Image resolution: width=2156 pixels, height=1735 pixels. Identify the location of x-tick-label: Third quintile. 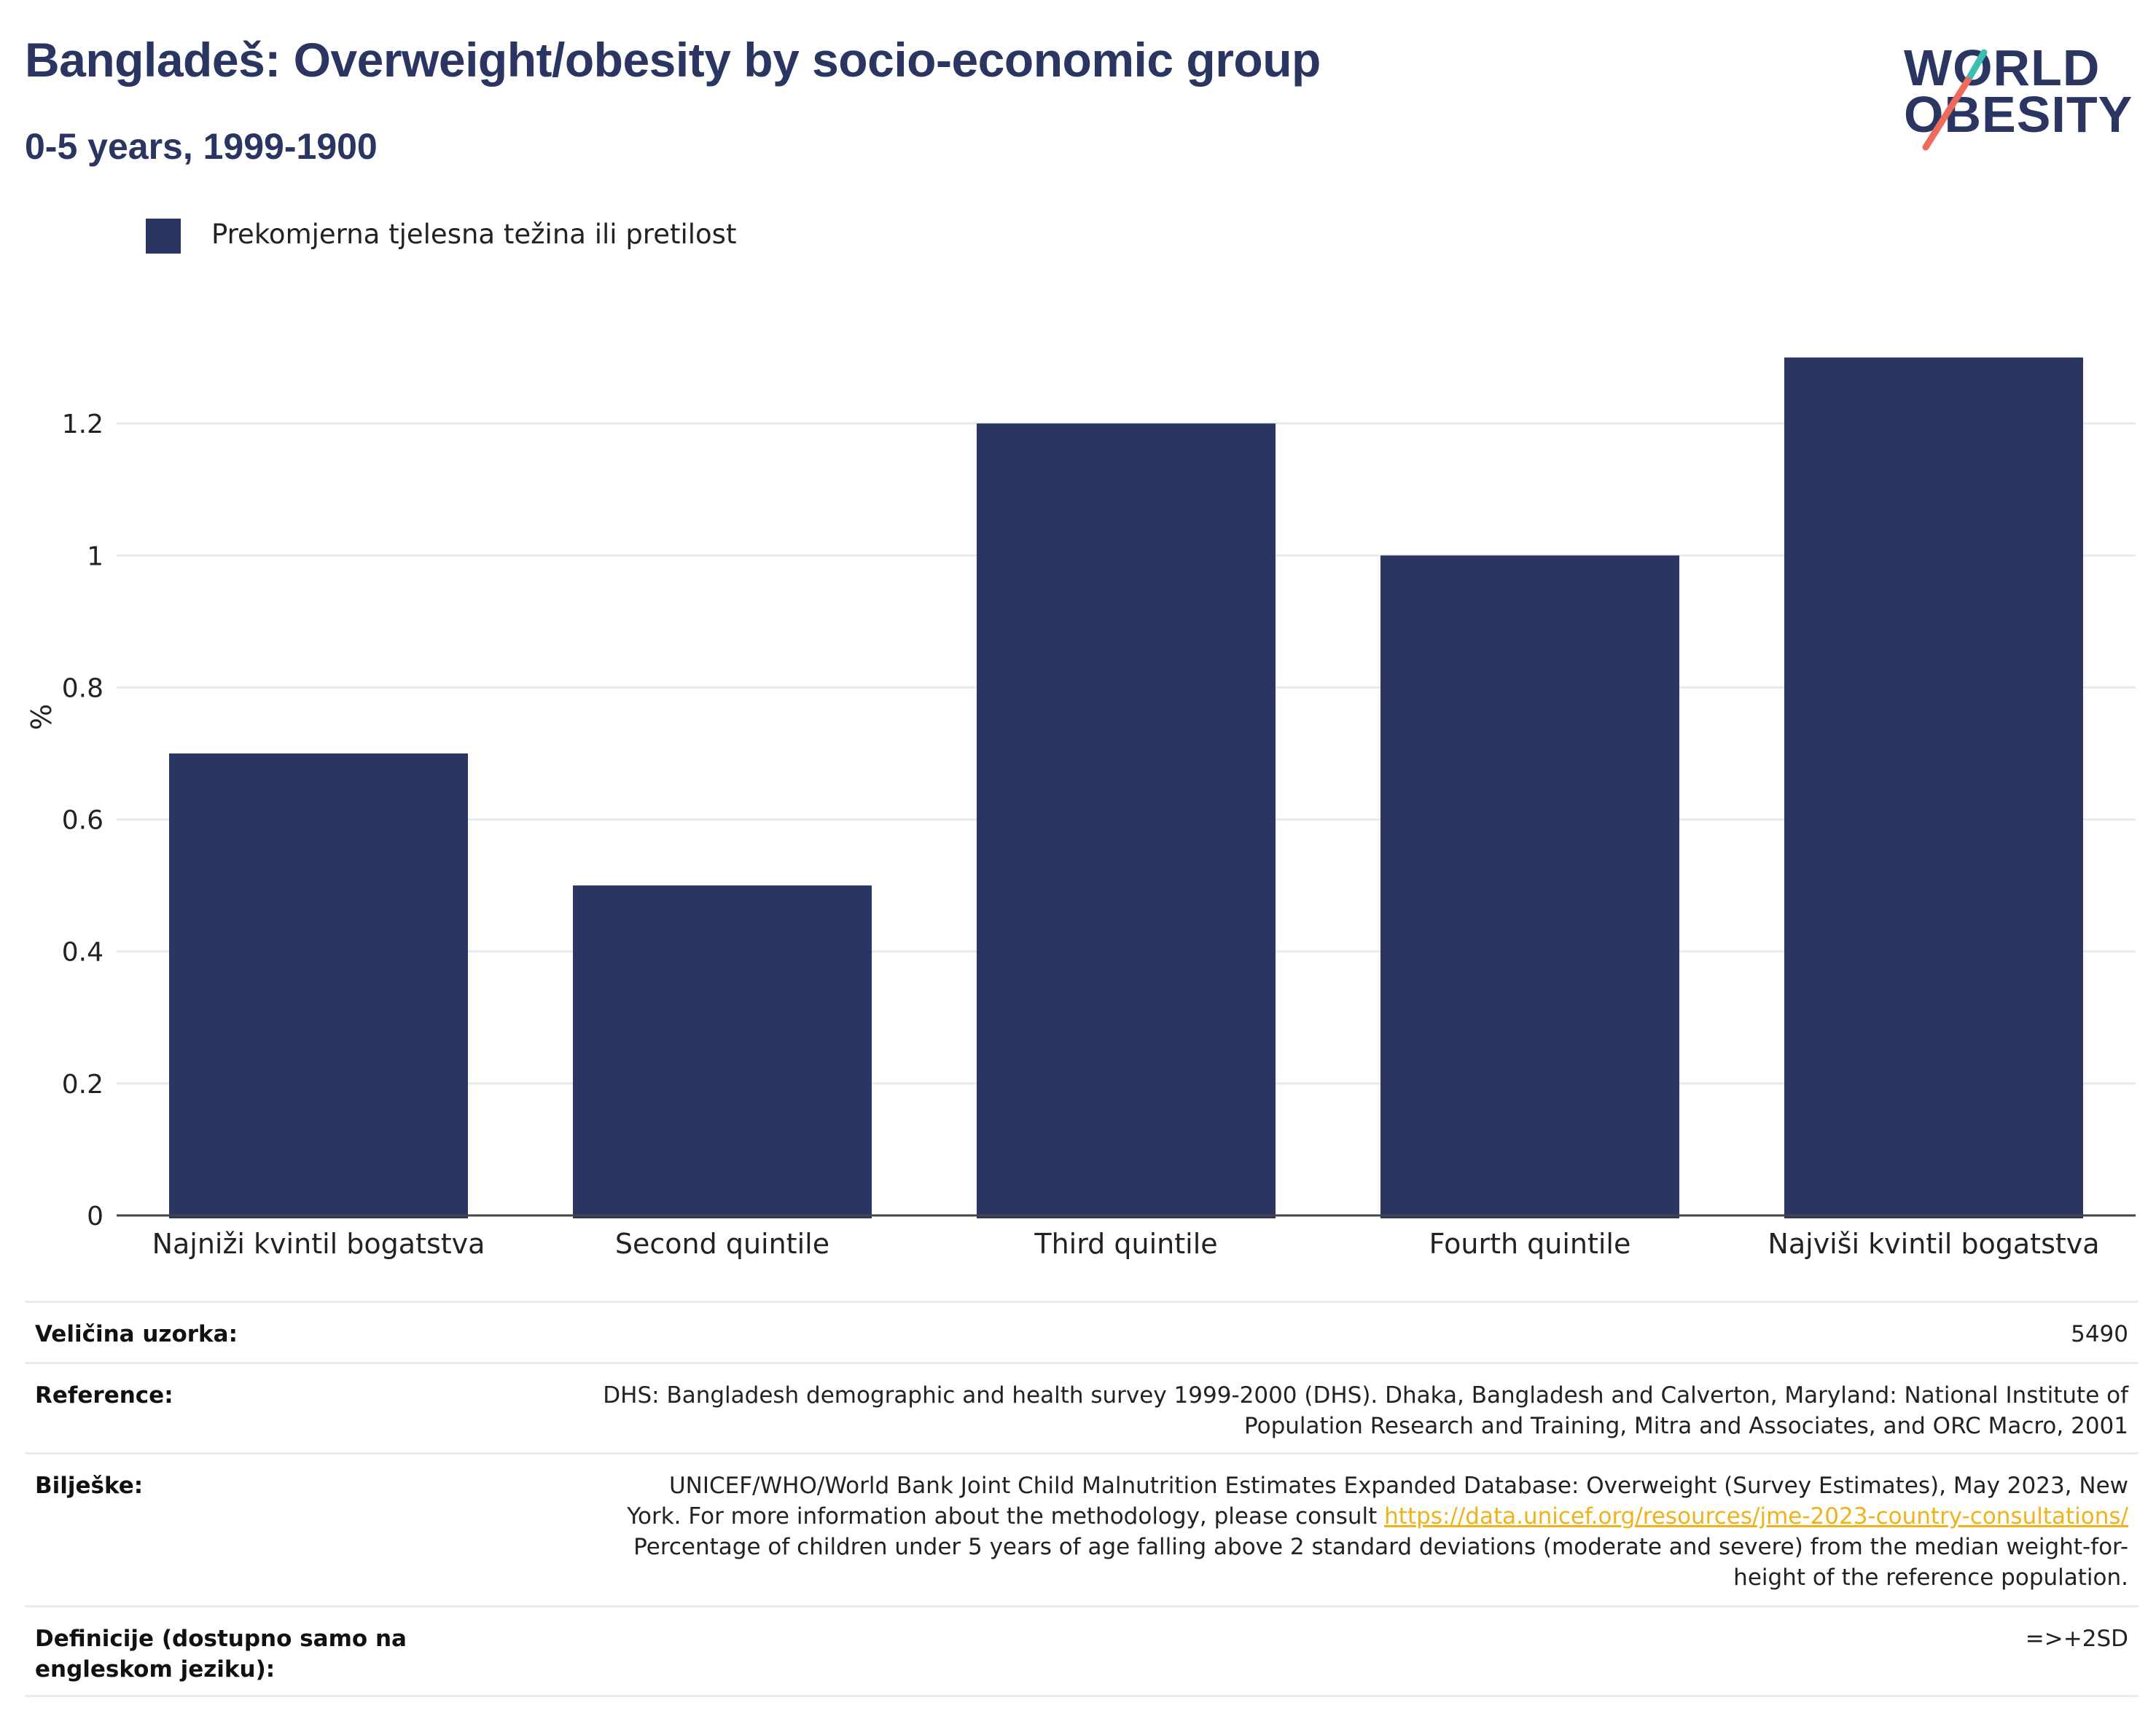
(1126, 1244).